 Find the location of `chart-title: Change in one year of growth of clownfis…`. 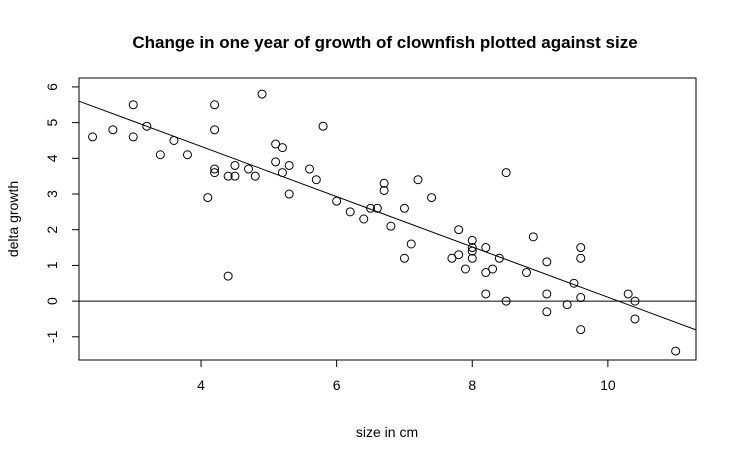

chart-title: Change in one year of growth of clownfis… is located at coordinates (384, 42).